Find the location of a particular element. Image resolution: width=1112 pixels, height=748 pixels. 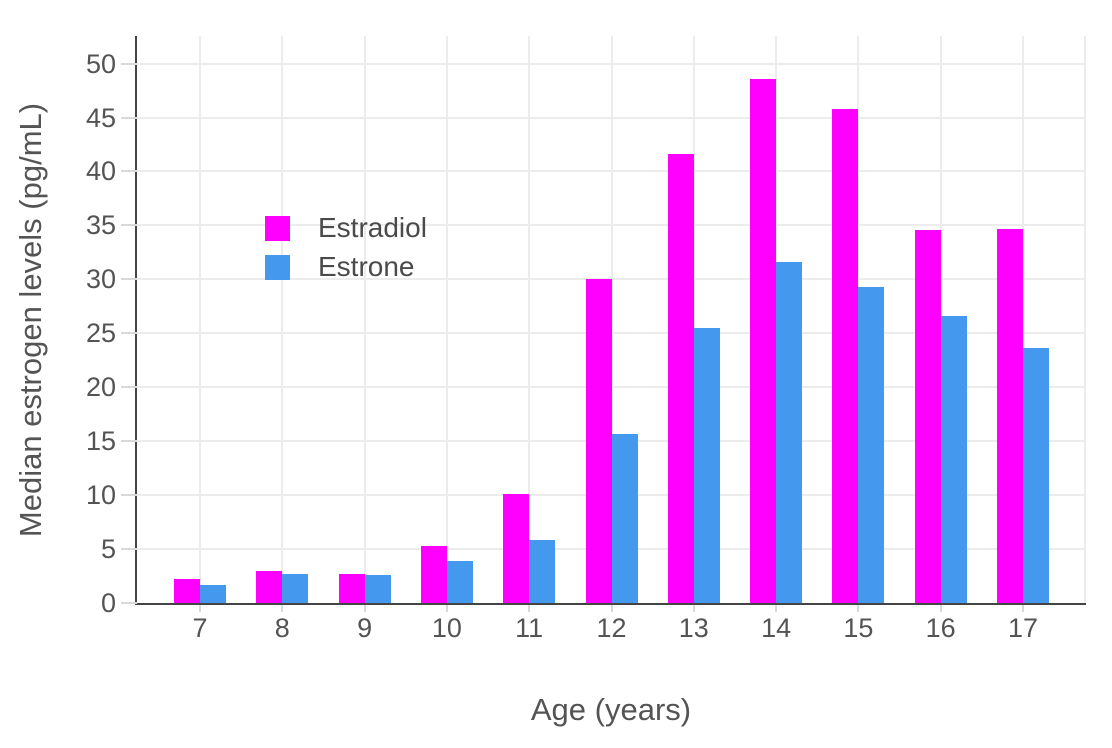

x-tick-label-9: 9 is located at coordinates (365, 628).